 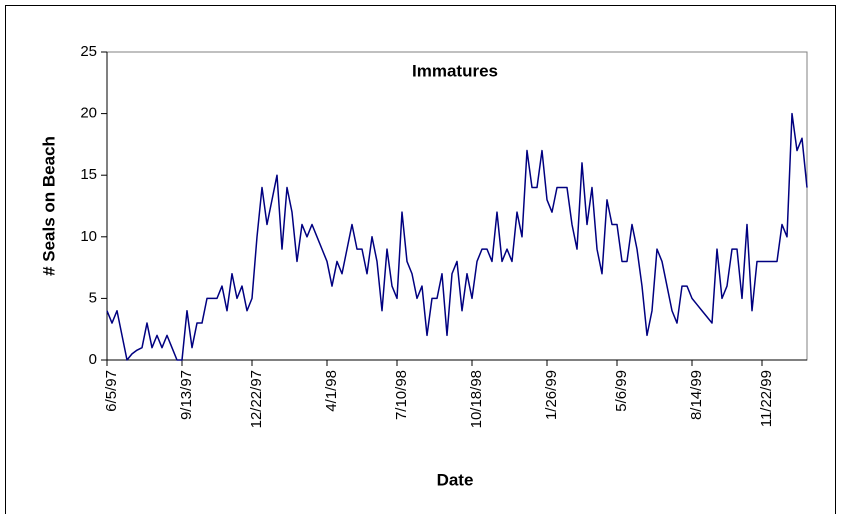 I want to click on y-tick-label: 25, so click(x=88, y=51).